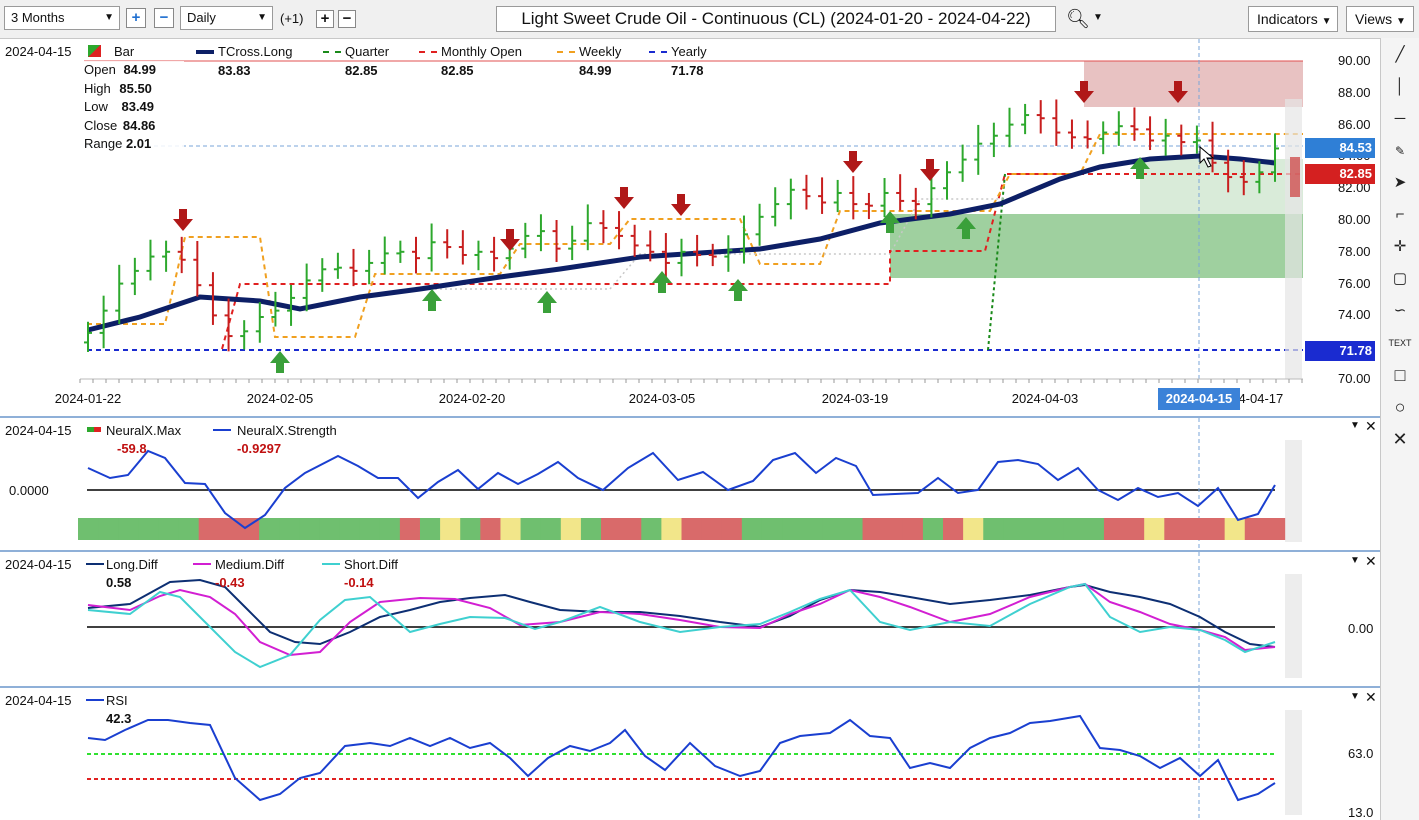 The image size is (1419, 820). What do you see at coordinates (1400, 310) in the screenshot?
I see `wave-icon: ∽` at bounding box center [1400, 310].